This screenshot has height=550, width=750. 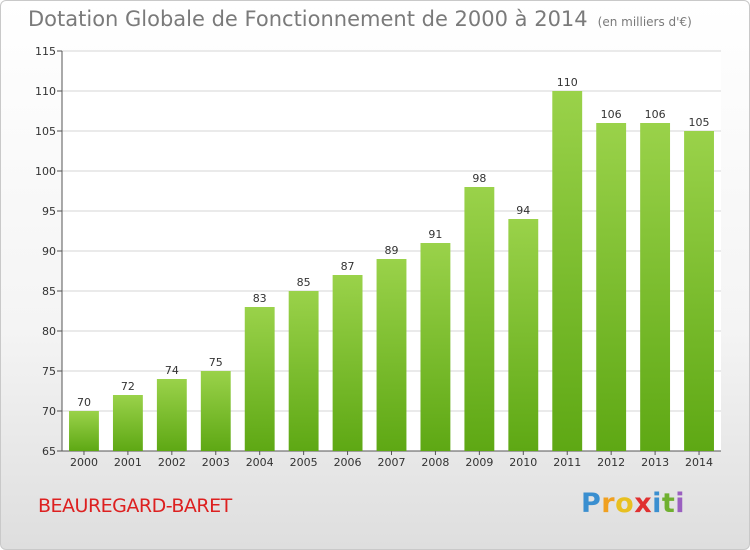 I want to click on x-tick-label: 2007, so click(x=392, y=462).